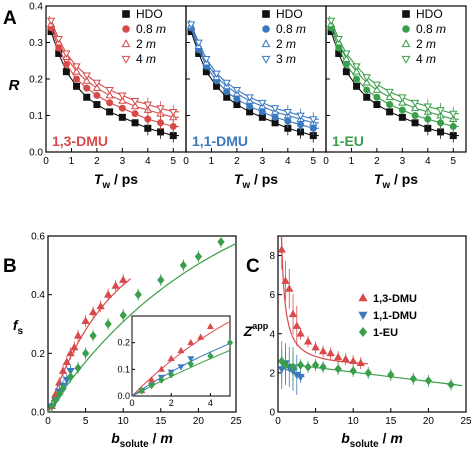 This screenshot has height=474, width=474. What do you see at coordinates (263, 161) in the screenshot?
I see `x-tick-label: 3` at bounding box center [263, 161].